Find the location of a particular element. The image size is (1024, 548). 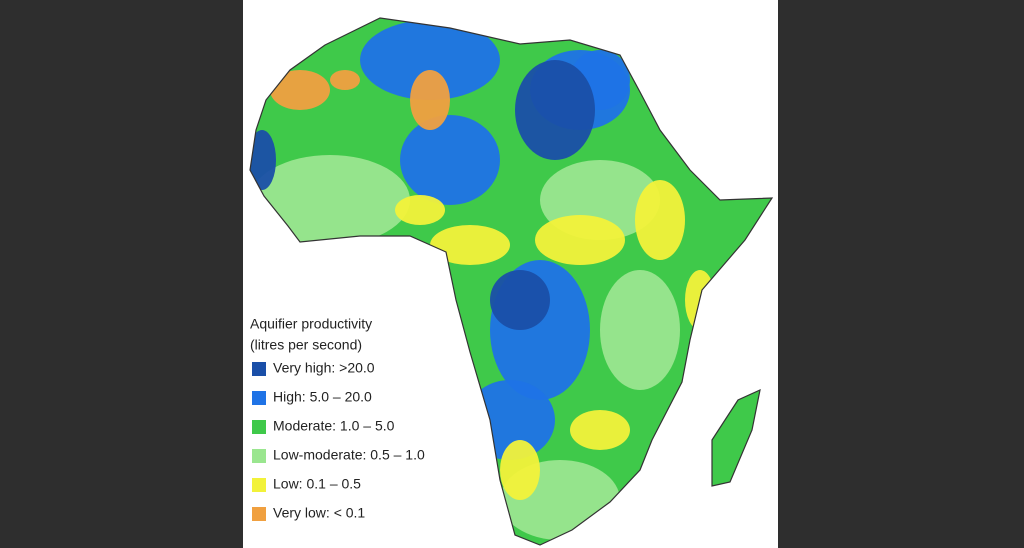

legend-label: Low-moderate: 0.5 – 1.0 is located at coordinates (349, 455).